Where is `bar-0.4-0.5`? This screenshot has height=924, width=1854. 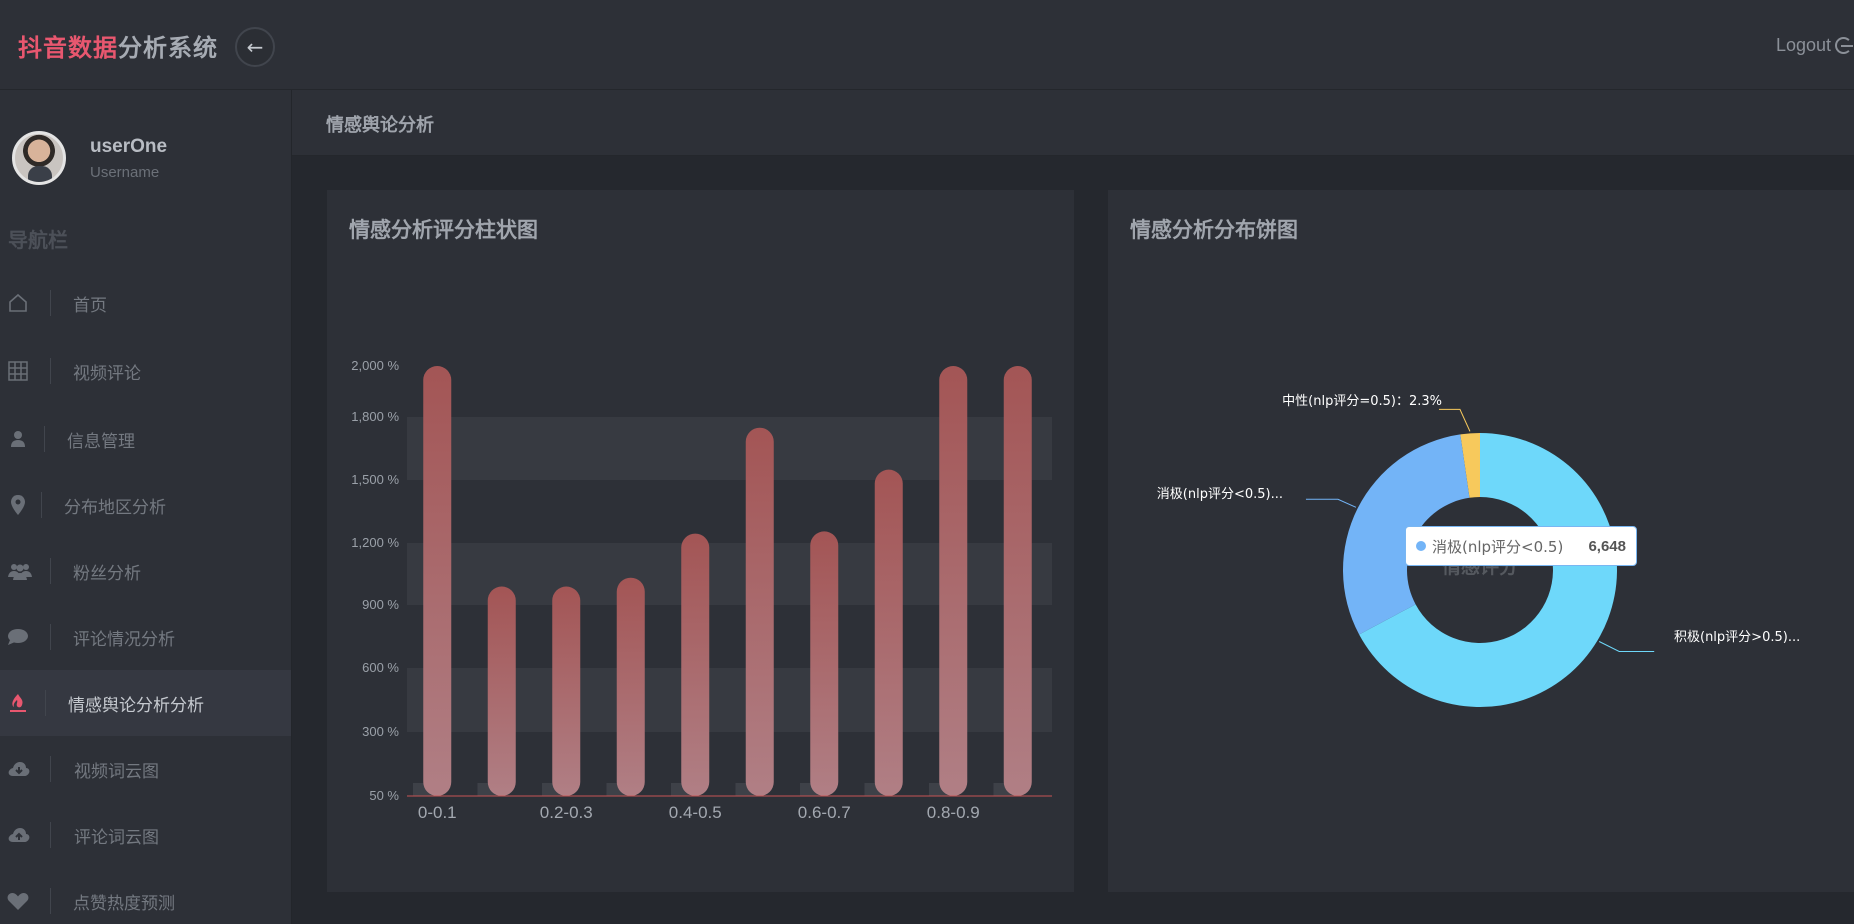 bar-0.4-0.5 is located at coordinates (695, 664).